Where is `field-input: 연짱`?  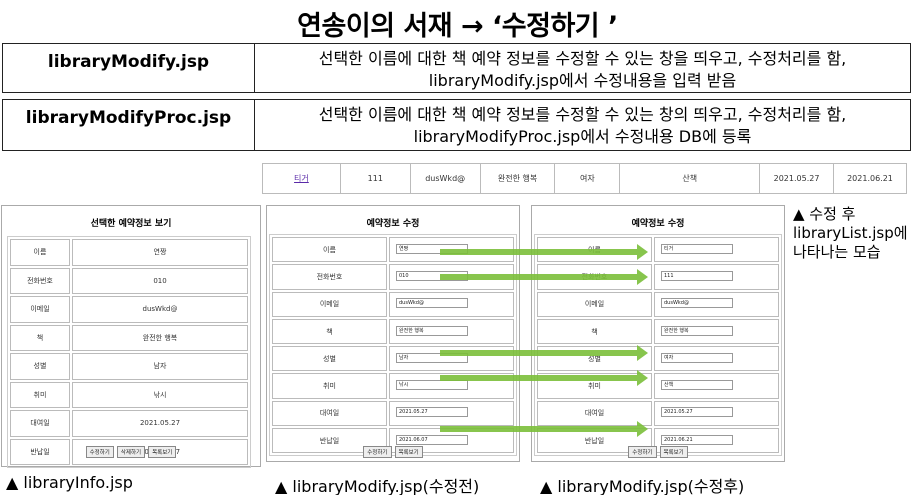 field-input: 연짱 is located at coordinates (432, 248).